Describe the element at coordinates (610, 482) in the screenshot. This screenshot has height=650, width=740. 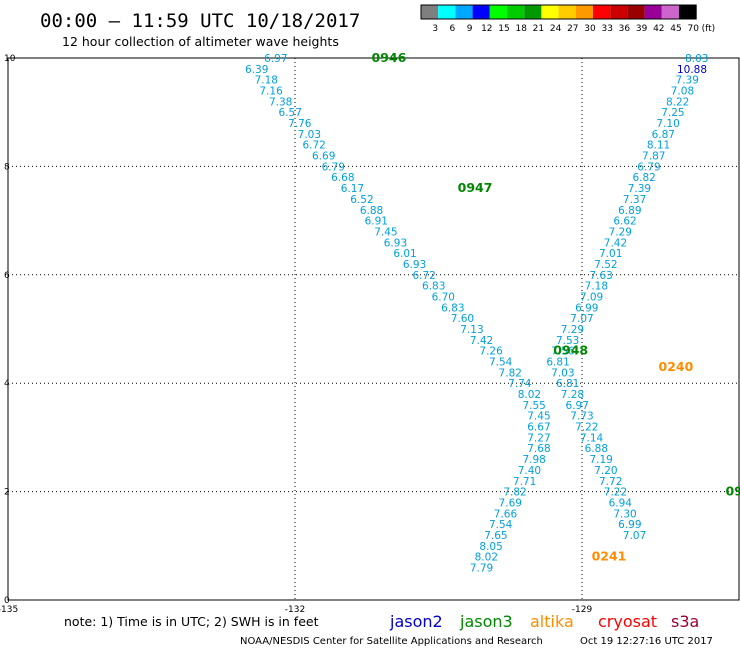
I see `wave-height-label: 7.72` at that location.